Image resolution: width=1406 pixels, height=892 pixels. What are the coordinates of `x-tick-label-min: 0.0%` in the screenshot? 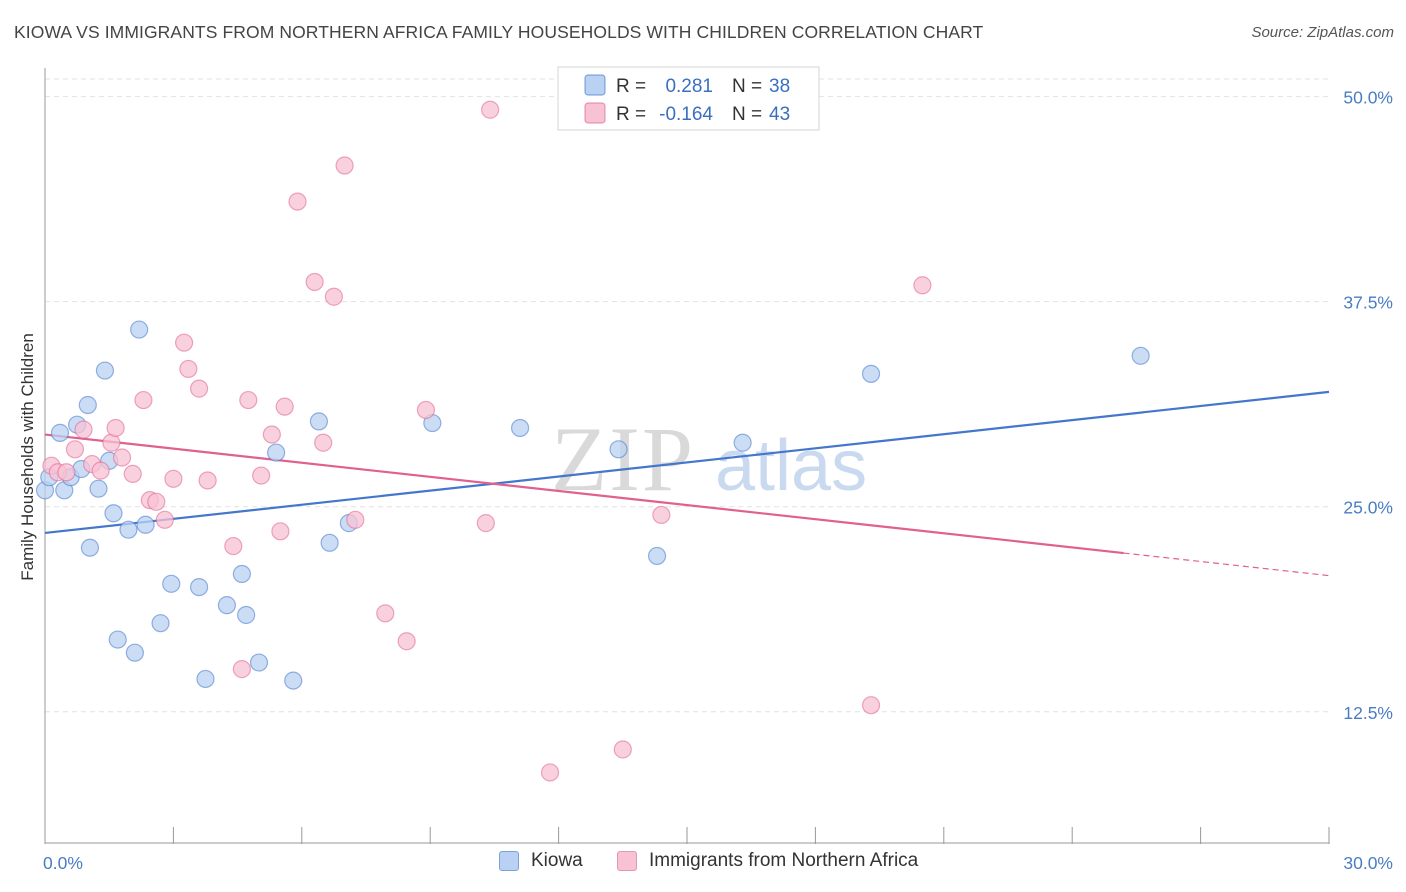 It's located at (63, 863).